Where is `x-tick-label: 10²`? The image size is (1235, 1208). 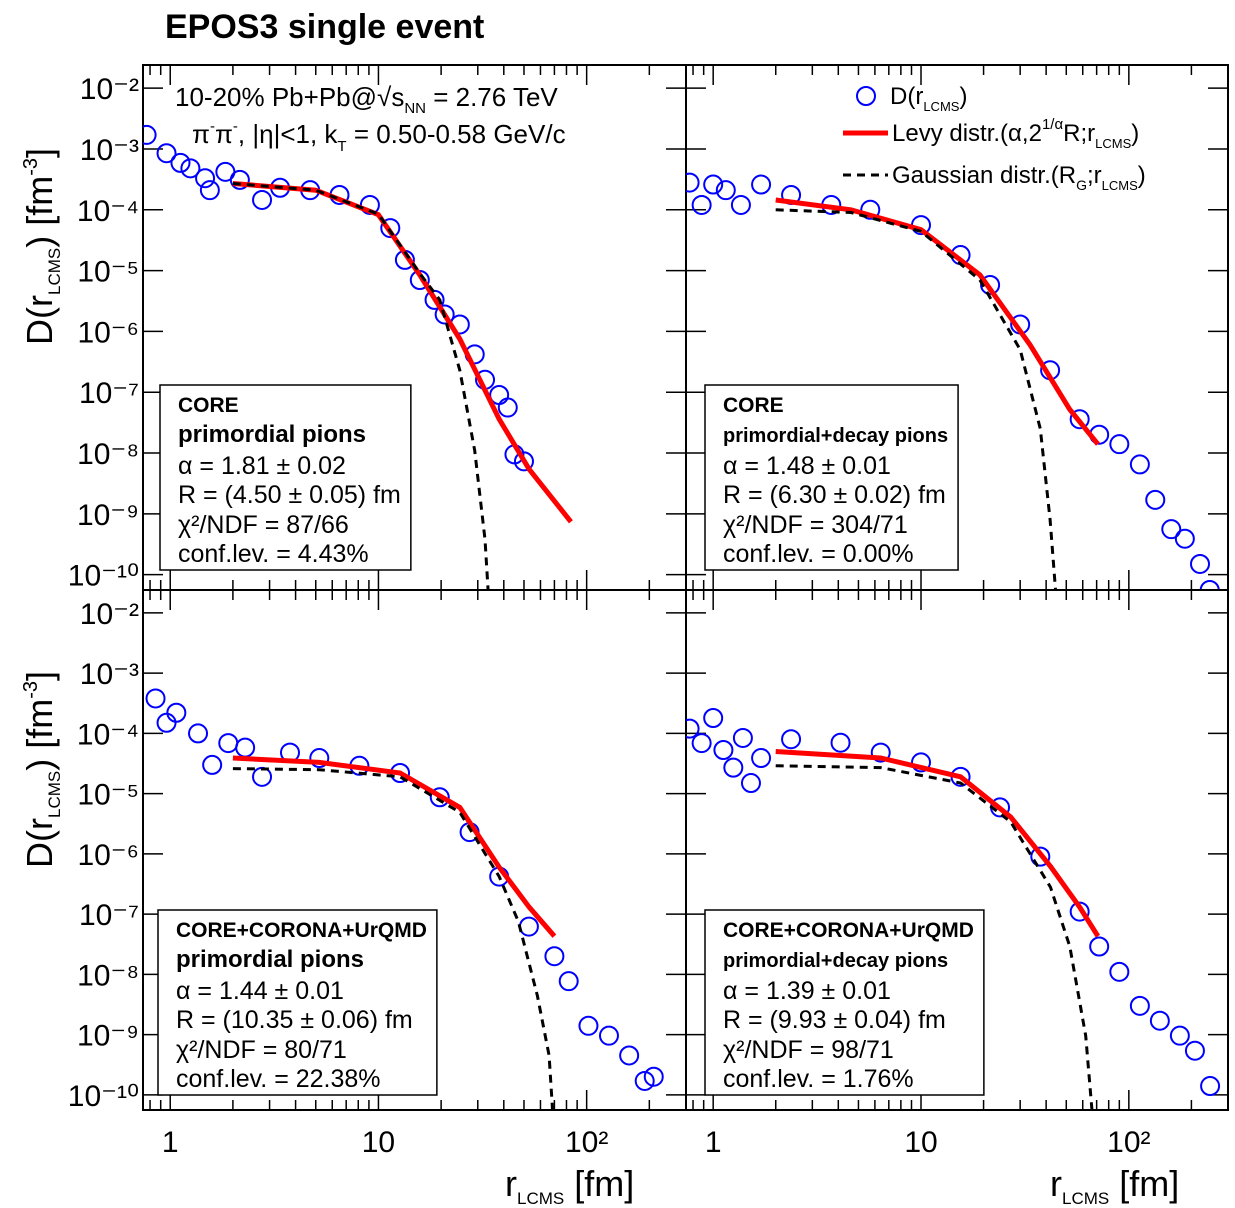
x-tick-label: 10² is located at coordinates (586, 1142).